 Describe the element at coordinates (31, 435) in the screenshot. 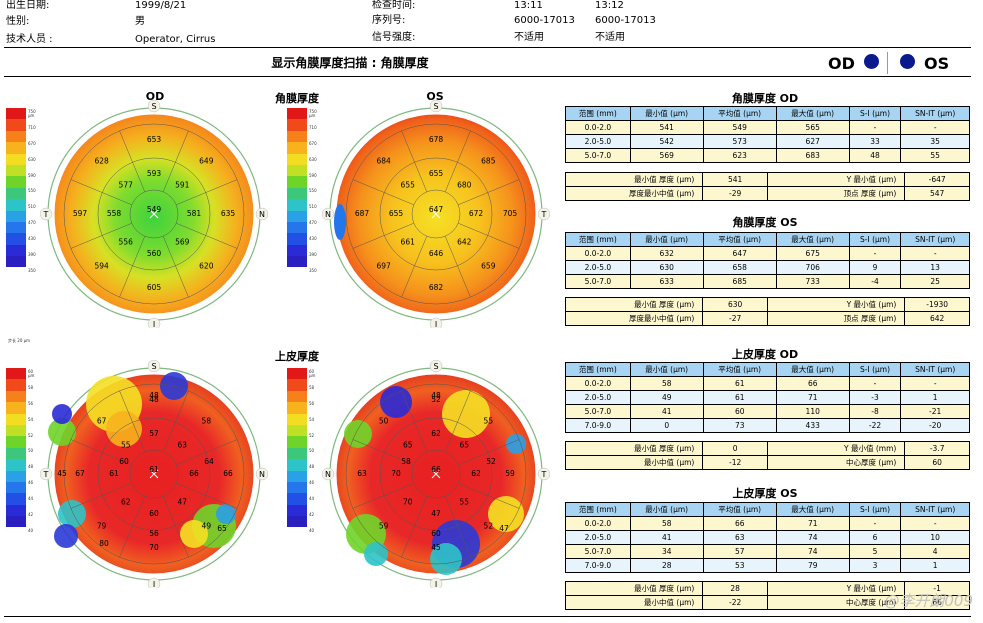

I see `scale-tick-label: 52` at that location.